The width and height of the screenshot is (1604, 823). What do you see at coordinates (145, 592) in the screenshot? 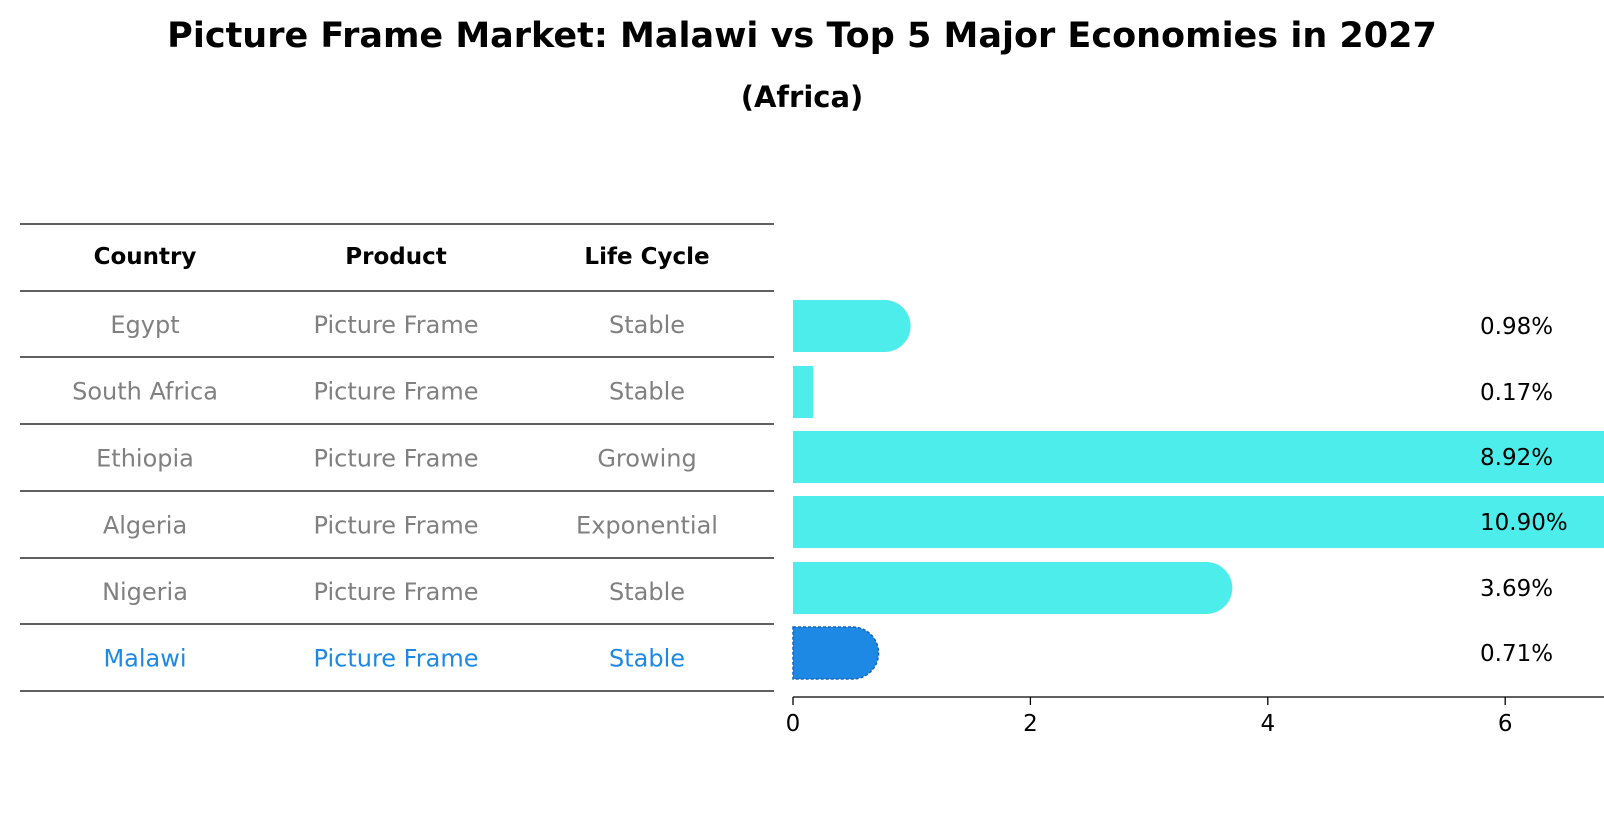
I see `cell-country: Nigeria` at bounding box center [145, 592].